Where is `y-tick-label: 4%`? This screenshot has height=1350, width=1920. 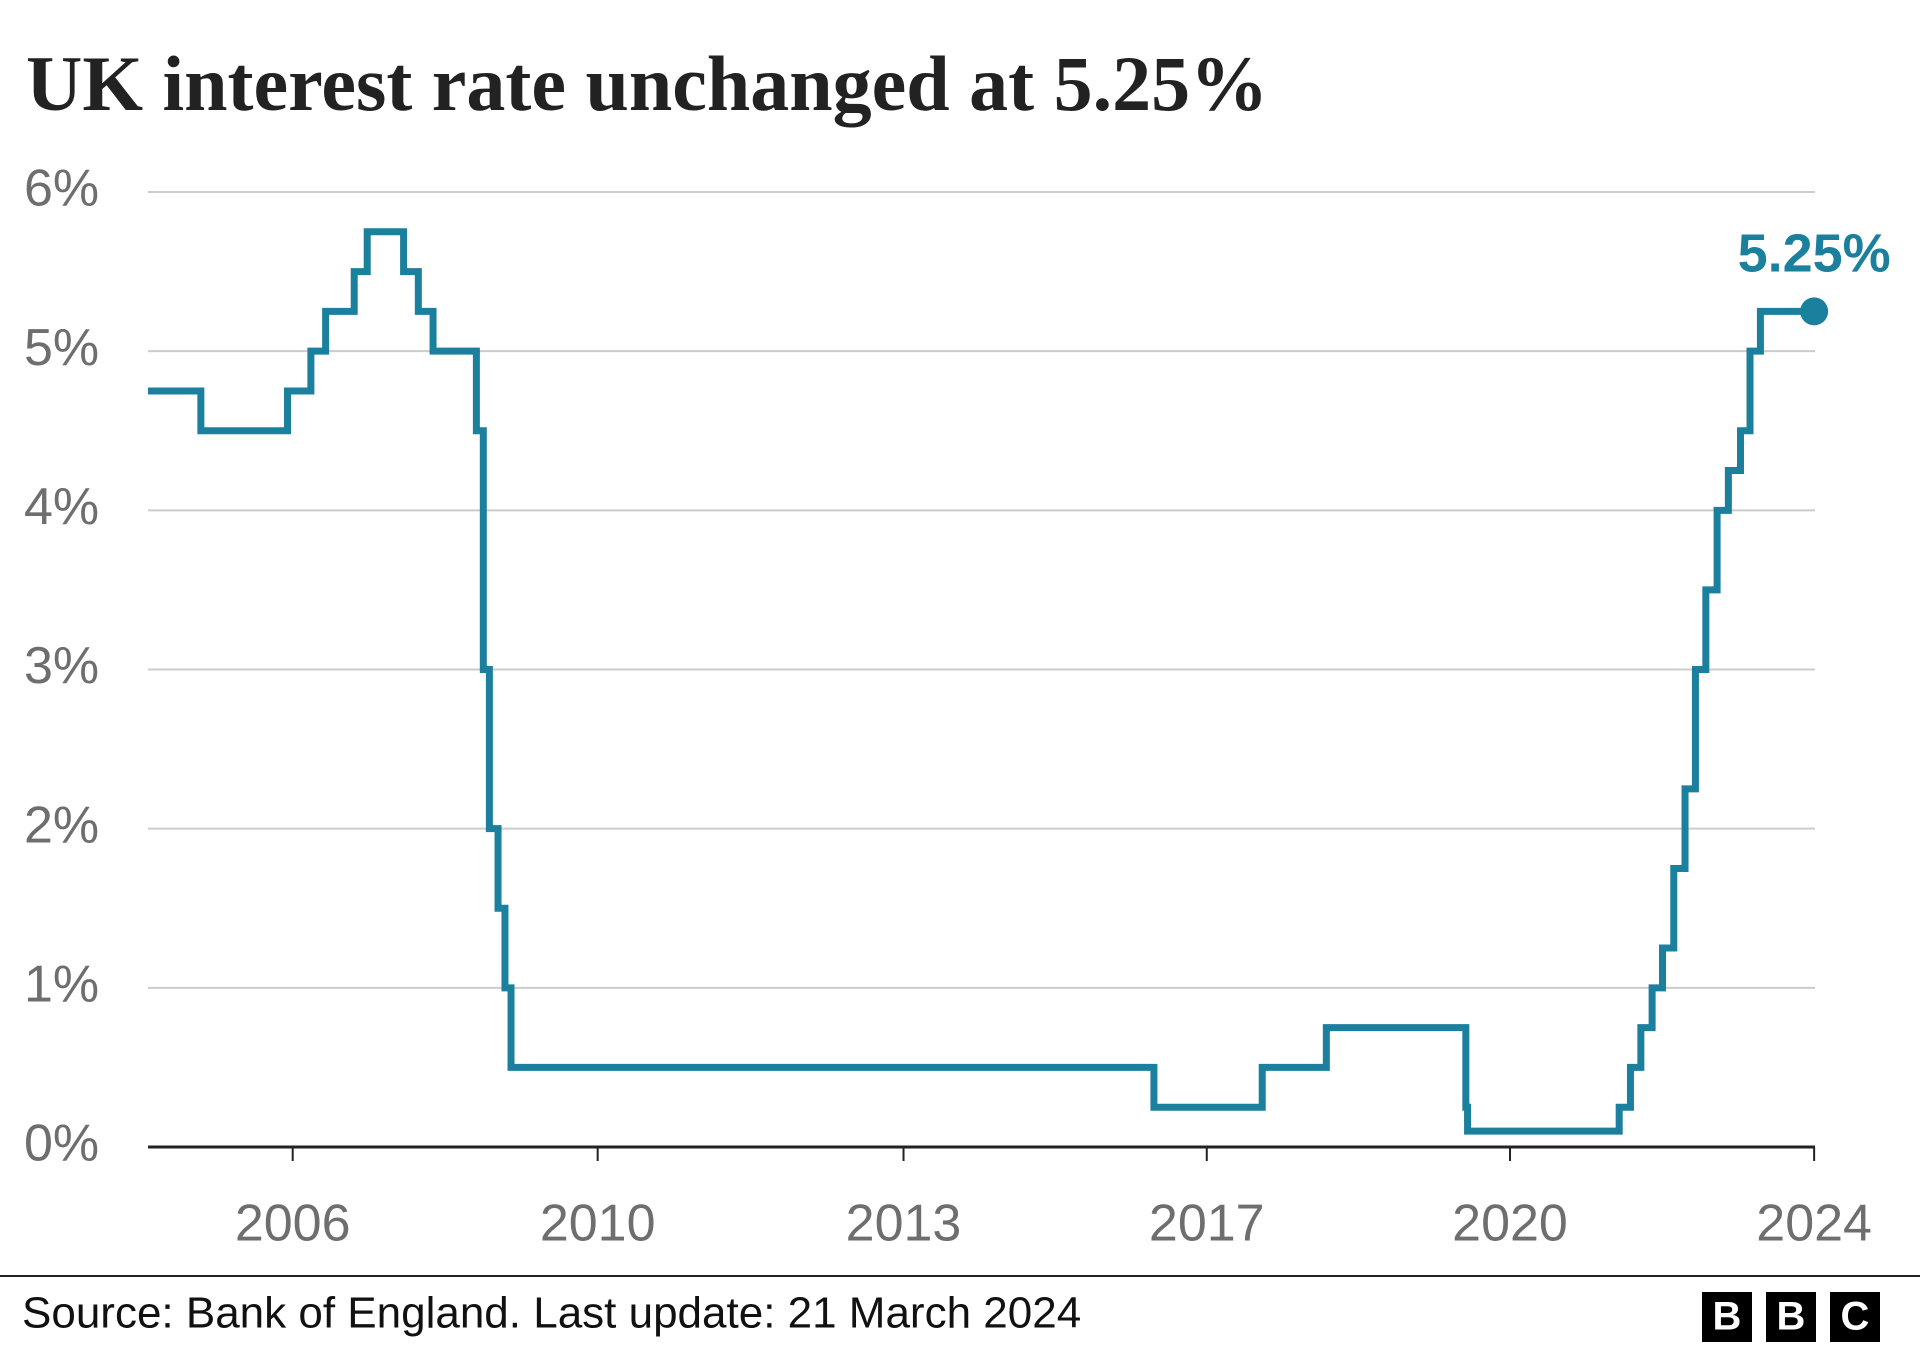 y-tick-label: 4% is located at coordinates (61, 507).